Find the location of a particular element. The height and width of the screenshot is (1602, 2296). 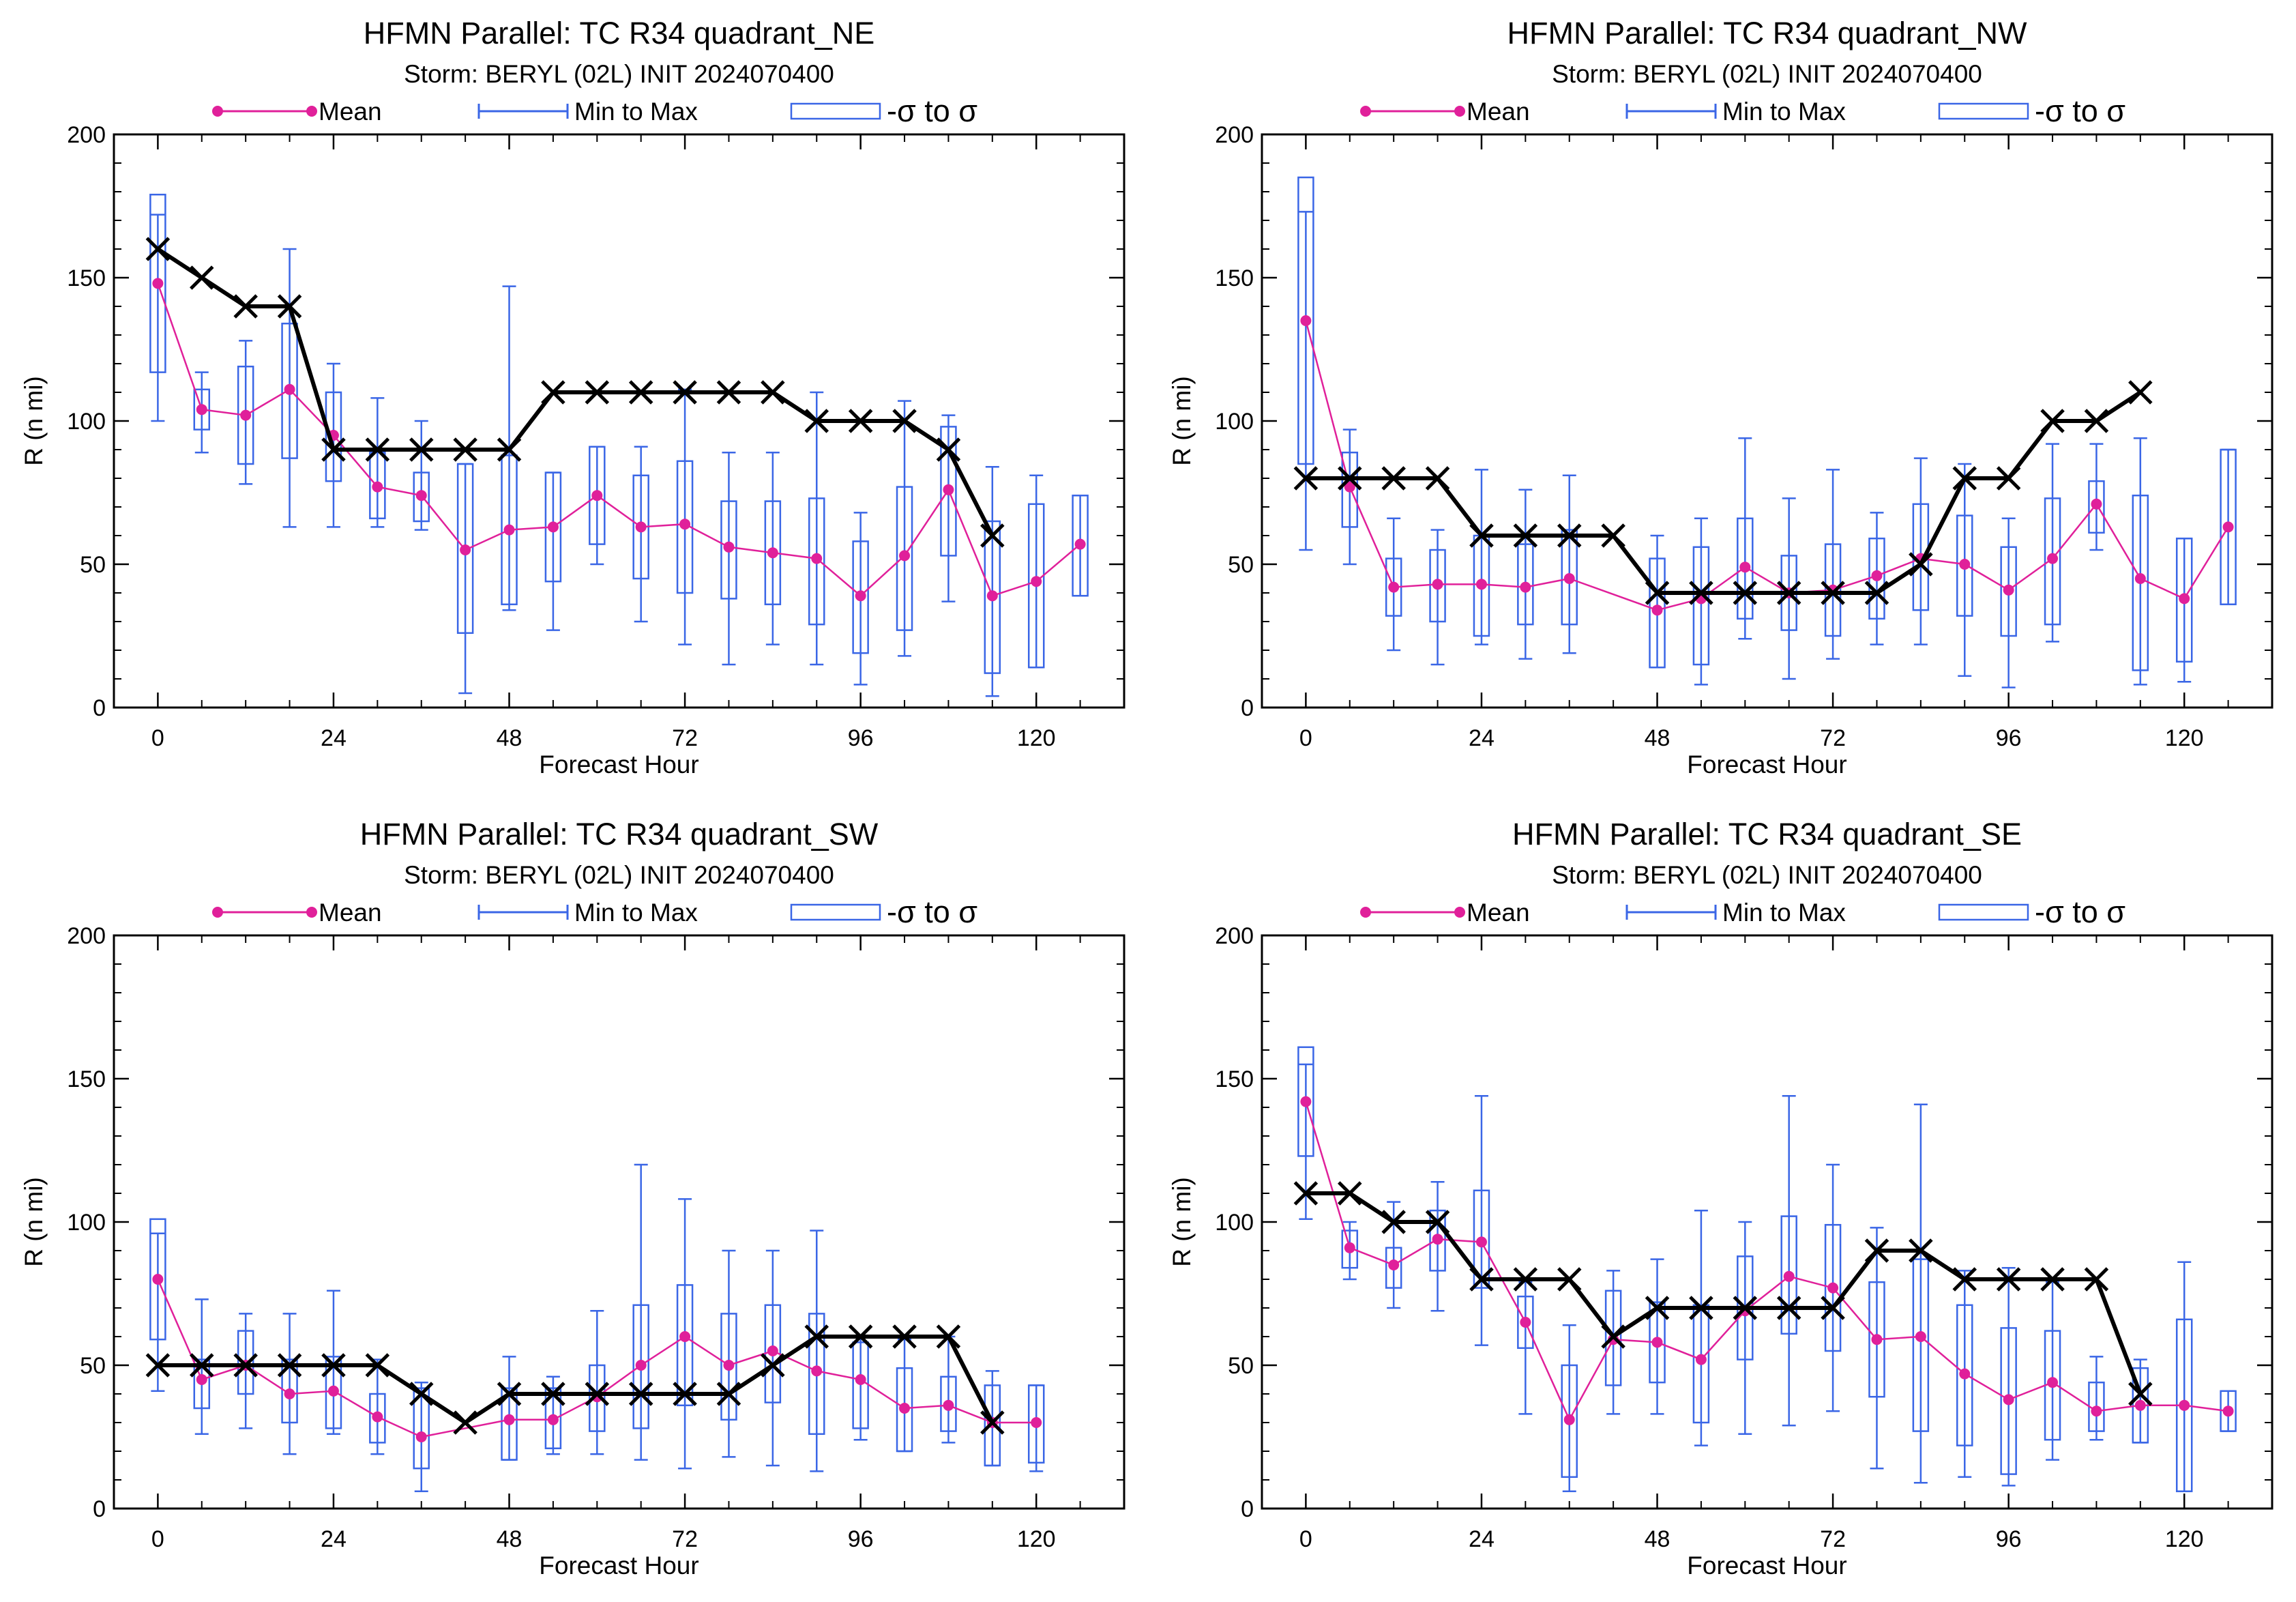

y-tick-label: 0 is located at coordinates (1248, 708).